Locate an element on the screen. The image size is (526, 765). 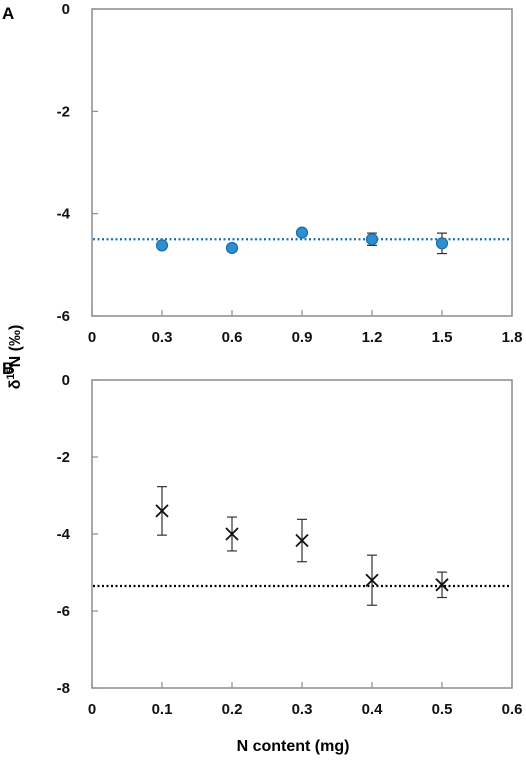
y-title-rest: N (‰) is located at coordinates (15, 346).